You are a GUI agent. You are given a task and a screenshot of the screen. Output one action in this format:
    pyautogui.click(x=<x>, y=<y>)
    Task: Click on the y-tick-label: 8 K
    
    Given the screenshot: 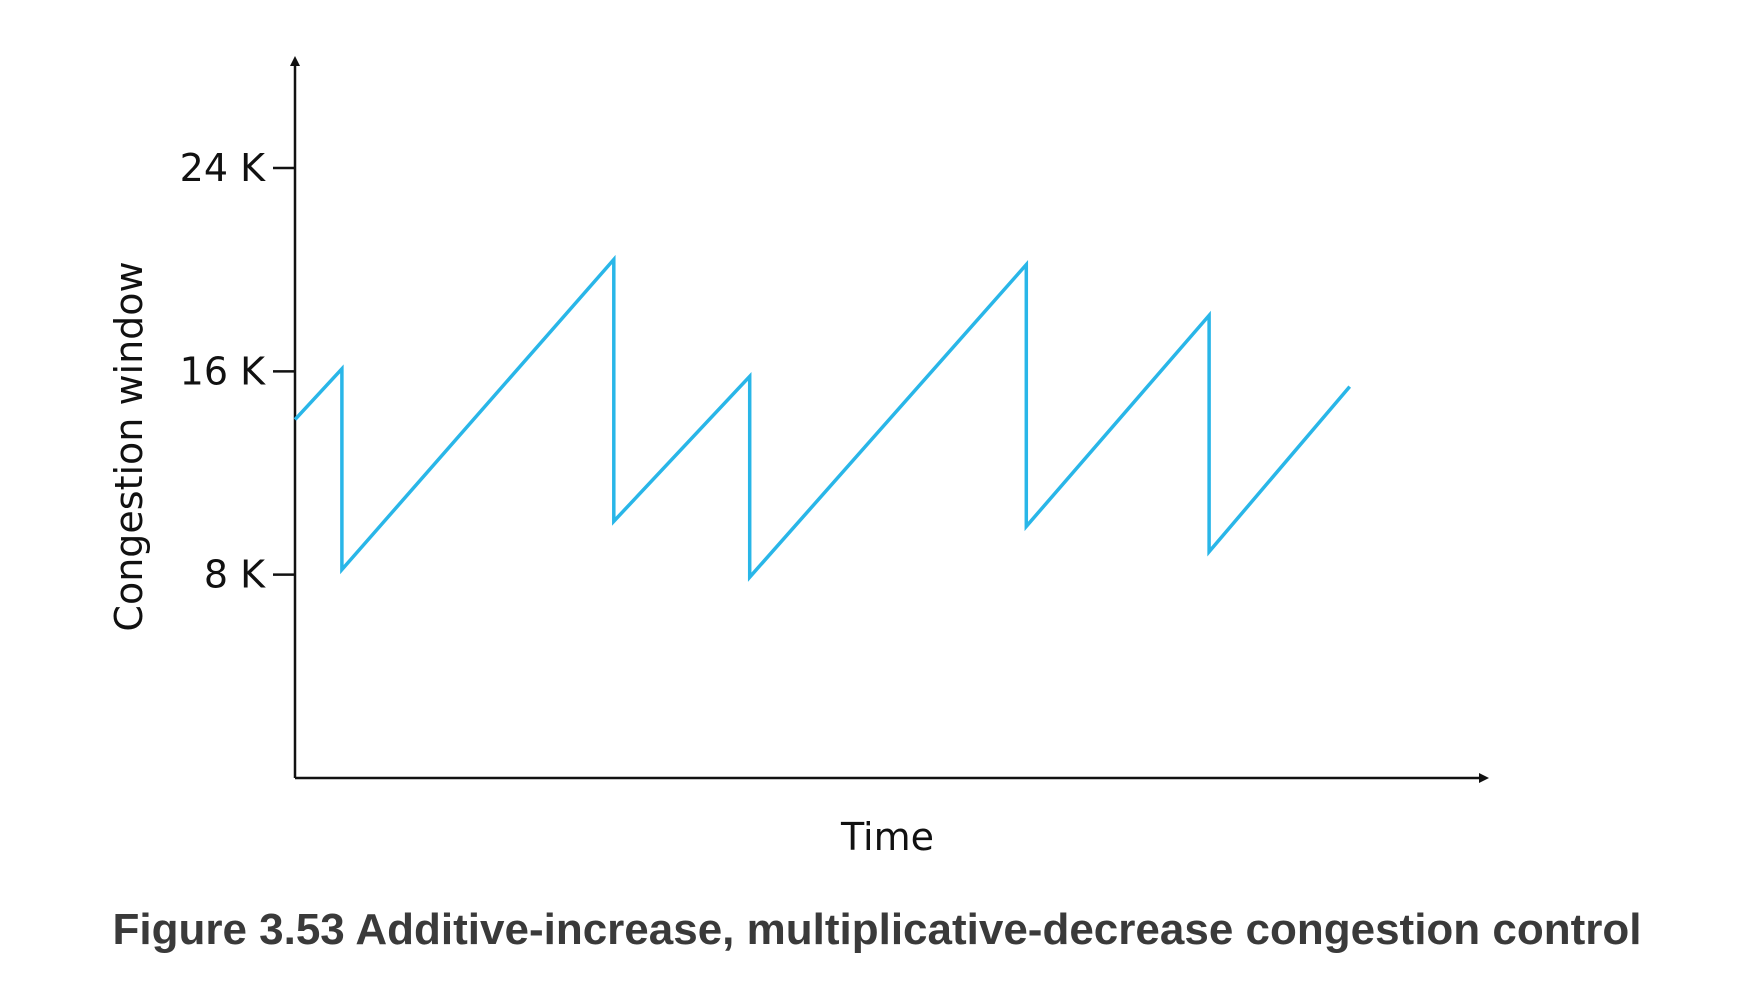 What is the action you would take?
    pyautogui.click(x=235, y=575)
    